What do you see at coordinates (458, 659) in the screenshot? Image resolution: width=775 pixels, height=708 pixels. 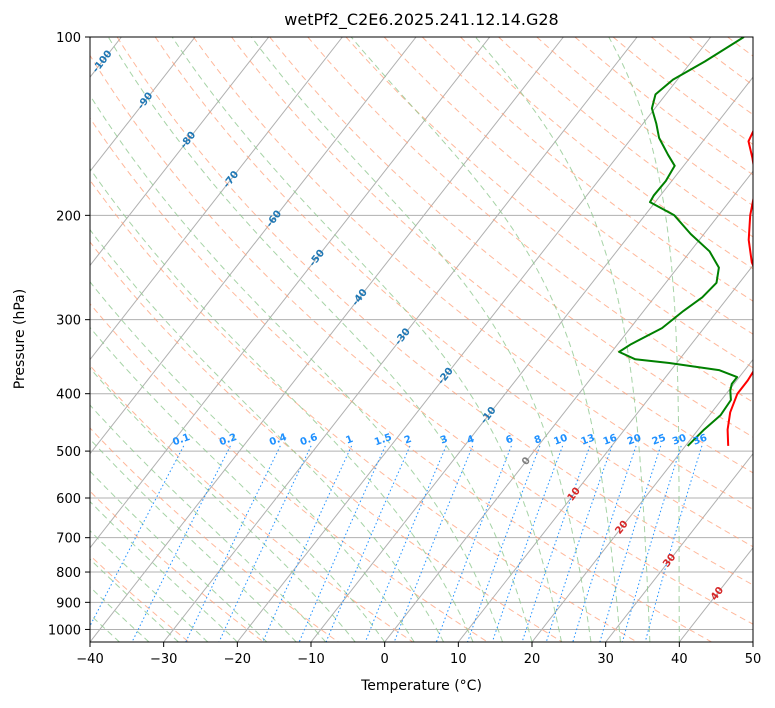 I see `x-tick-label: 10` at bounding box center [458, 659].